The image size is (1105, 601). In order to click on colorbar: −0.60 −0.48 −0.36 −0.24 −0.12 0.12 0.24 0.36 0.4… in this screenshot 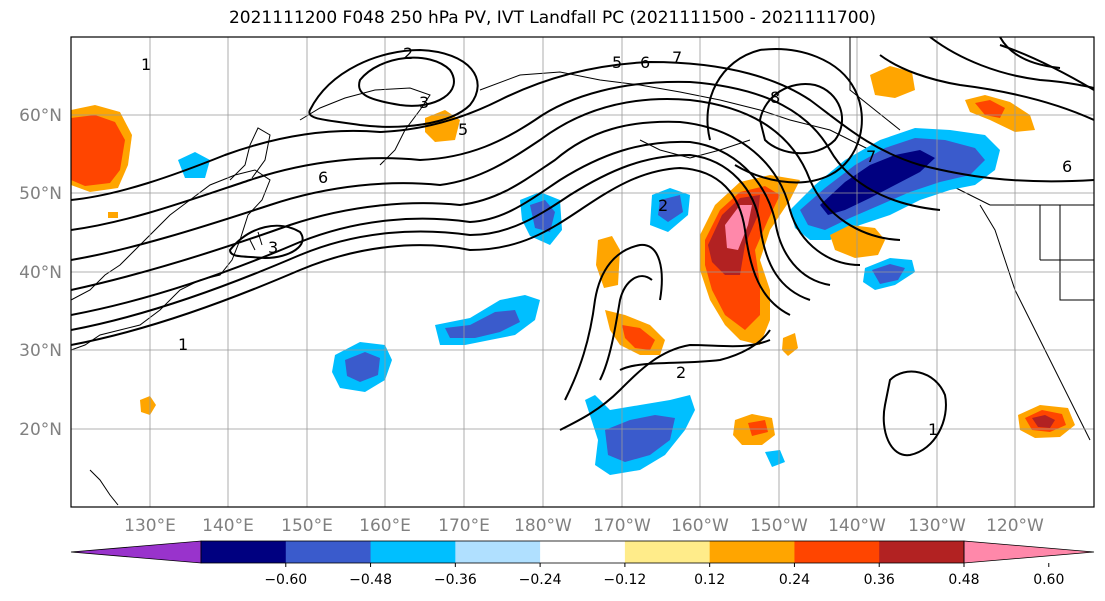, I will do `click(582, 564)`.